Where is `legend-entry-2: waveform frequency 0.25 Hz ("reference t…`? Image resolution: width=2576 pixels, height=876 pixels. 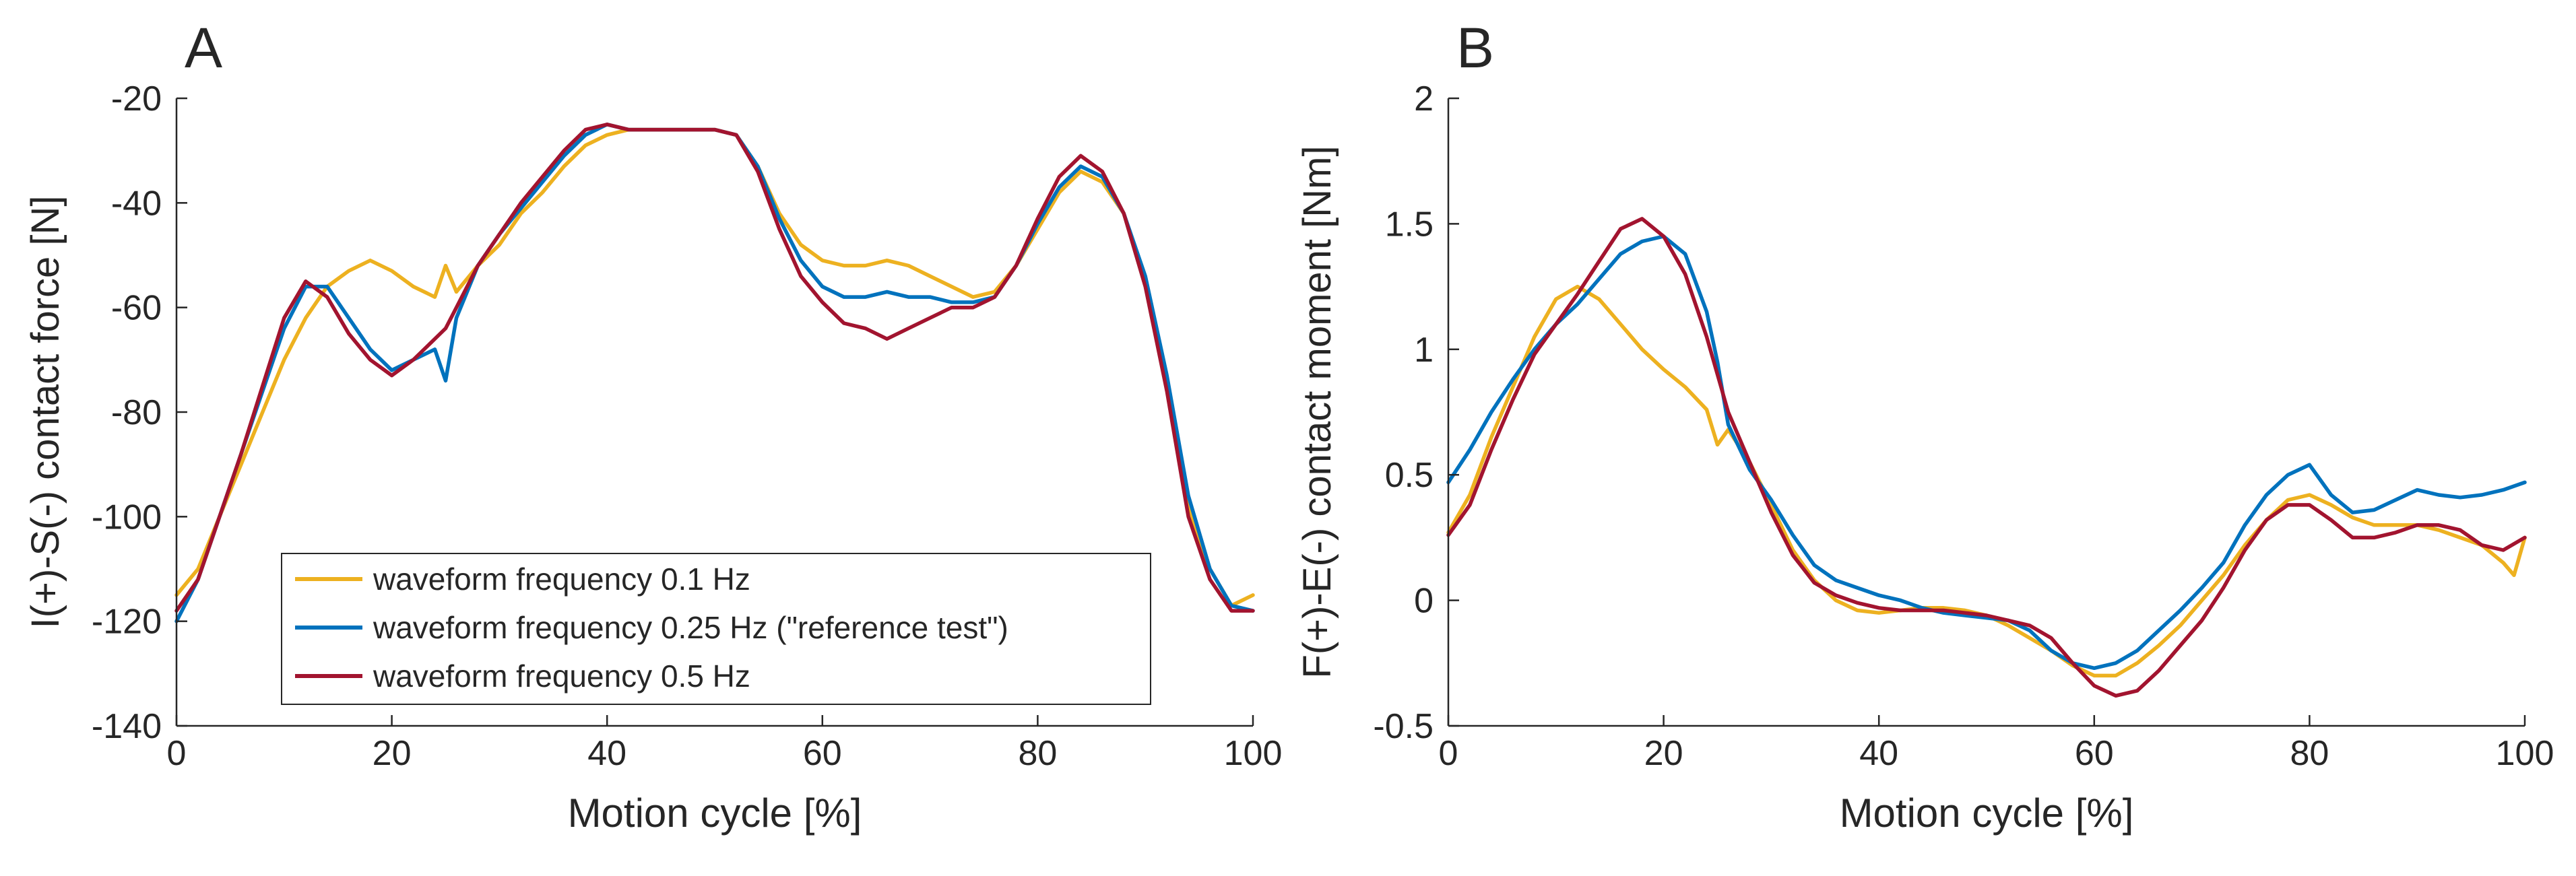
legend-entry-2: waveform frequency 0.25 Hz ("reference t… is located at coordinates (690, 627).